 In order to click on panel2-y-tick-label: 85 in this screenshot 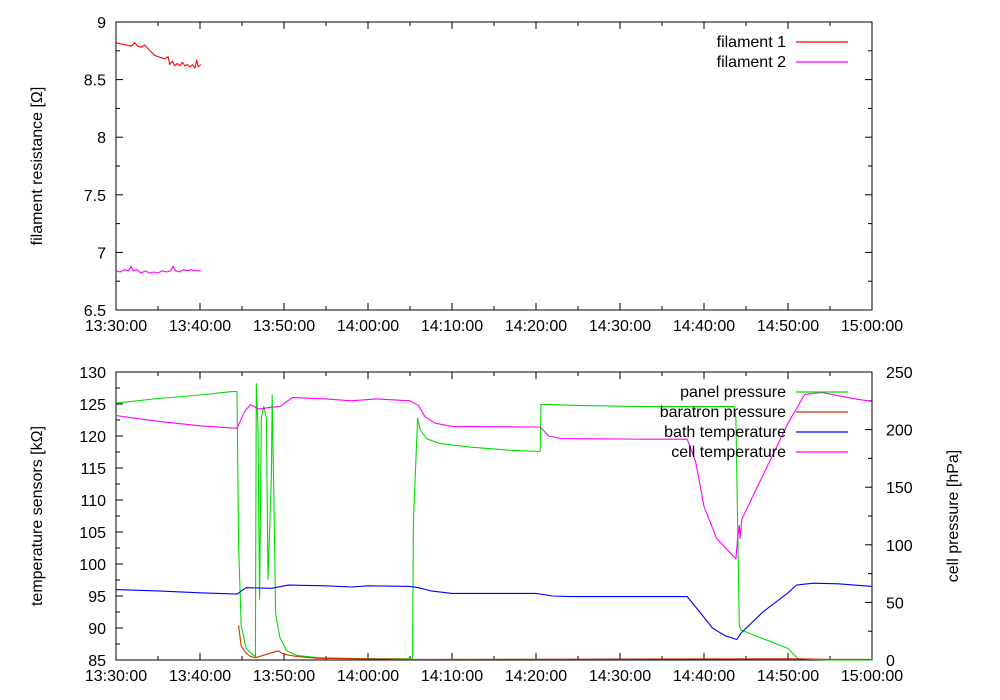, I will do `click(97, 661)`.